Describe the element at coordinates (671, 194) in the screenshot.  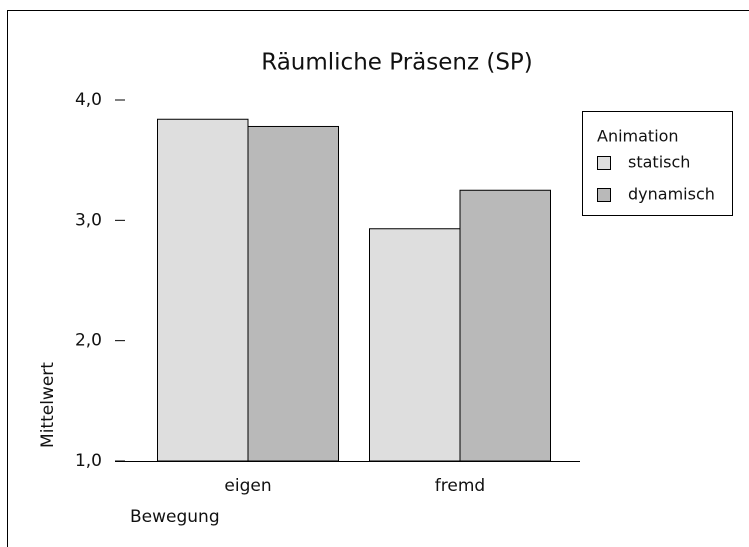
I see `legend-label: dynamisch` at that location.